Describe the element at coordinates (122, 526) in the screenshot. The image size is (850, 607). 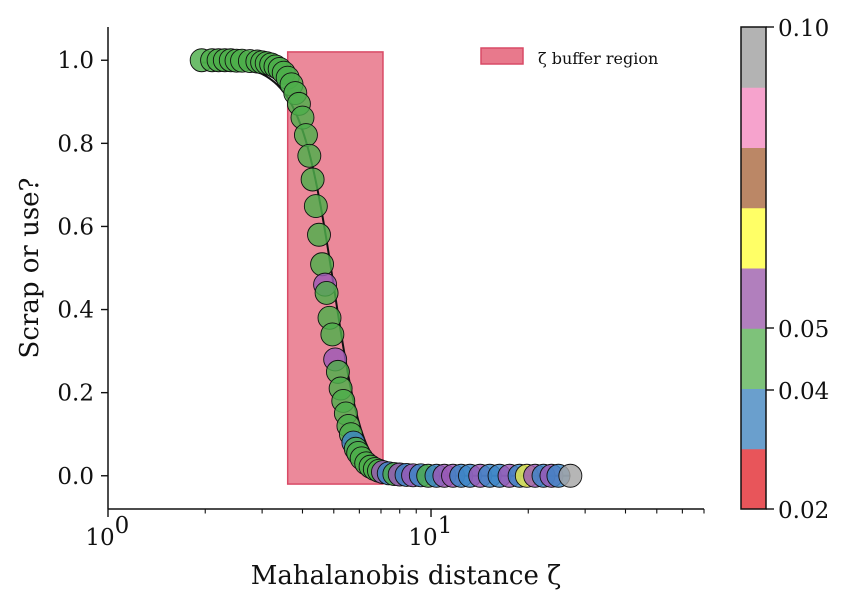
I see `x-tick-exponent: 0` at that location.